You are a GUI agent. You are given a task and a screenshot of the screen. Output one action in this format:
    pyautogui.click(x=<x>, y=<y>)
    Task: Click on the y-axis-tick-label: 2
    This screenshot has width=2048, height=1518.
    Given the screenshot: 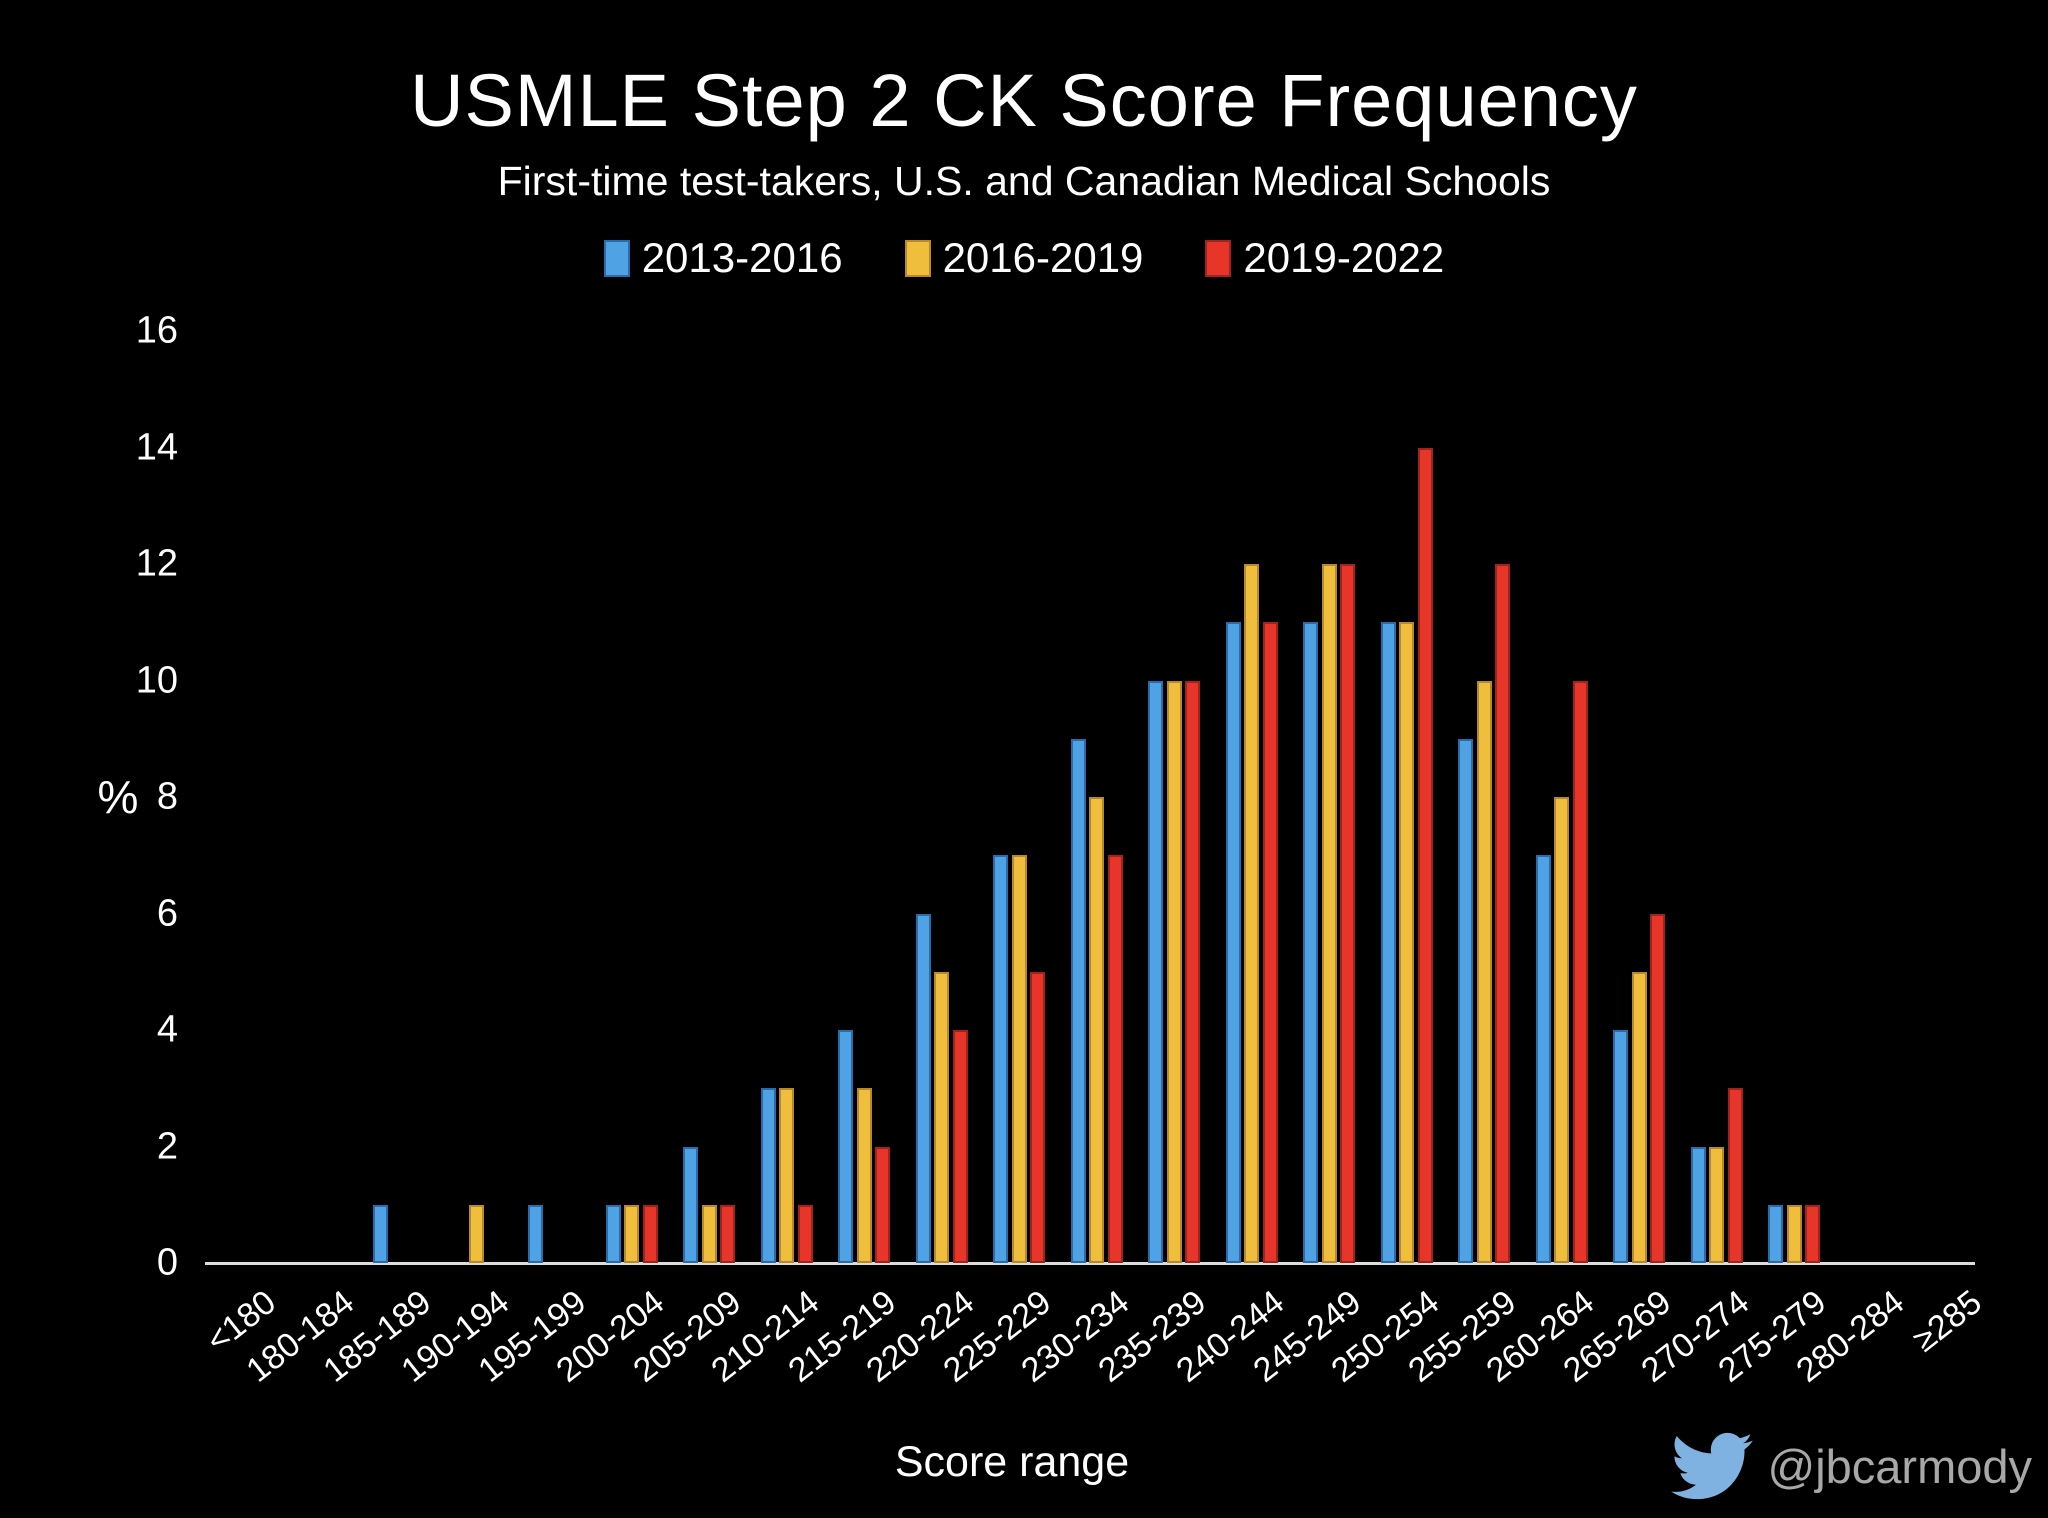 What is the action you would take?
    pyautogui.click(x=167, y=1146)
    